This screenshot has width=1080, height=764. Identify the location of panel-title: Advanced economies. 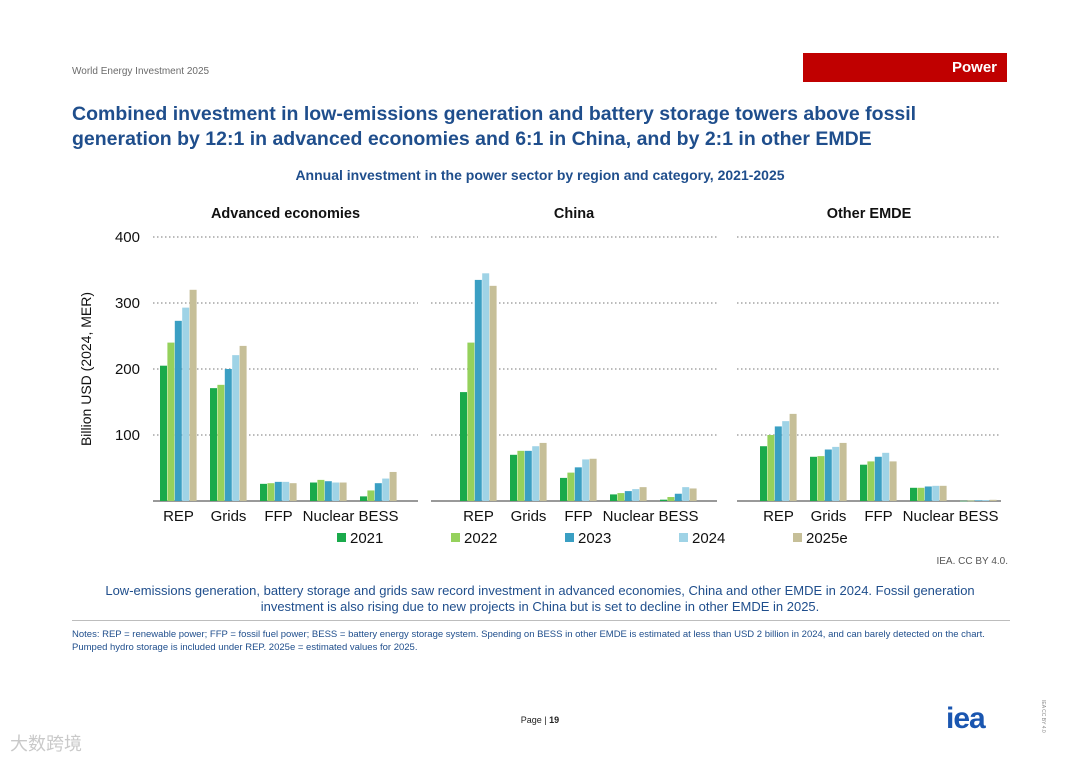
(285, 214).